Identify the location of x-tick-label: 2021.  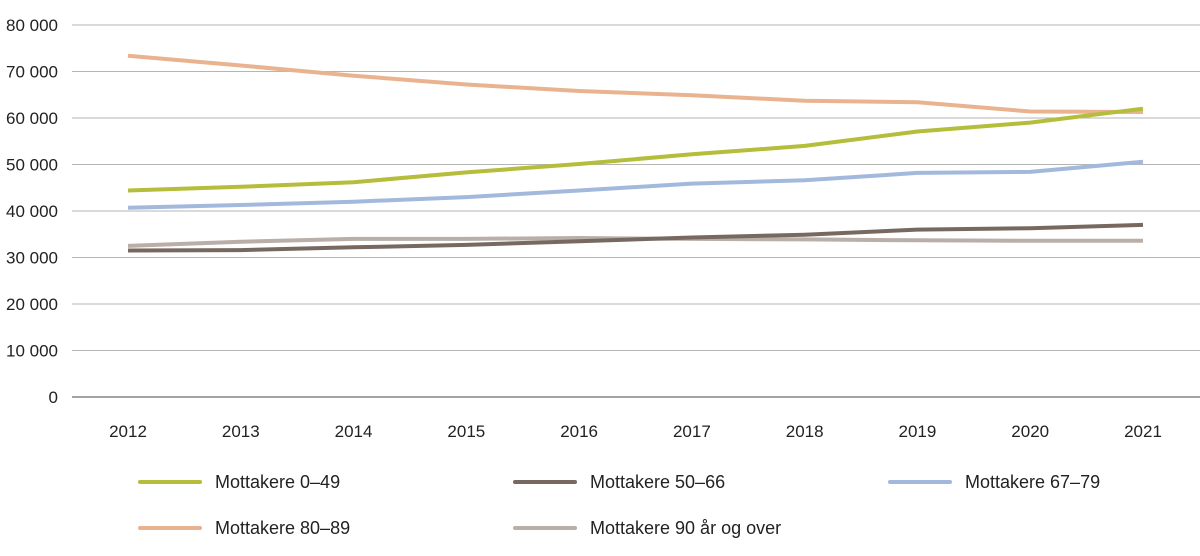
(1143, 431).